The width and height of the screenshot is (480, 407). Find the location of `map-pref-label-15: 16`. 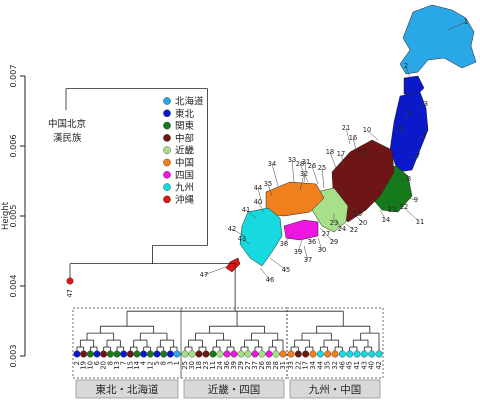

map-pref-label-15: 16 is located at coordinates (353, 138).